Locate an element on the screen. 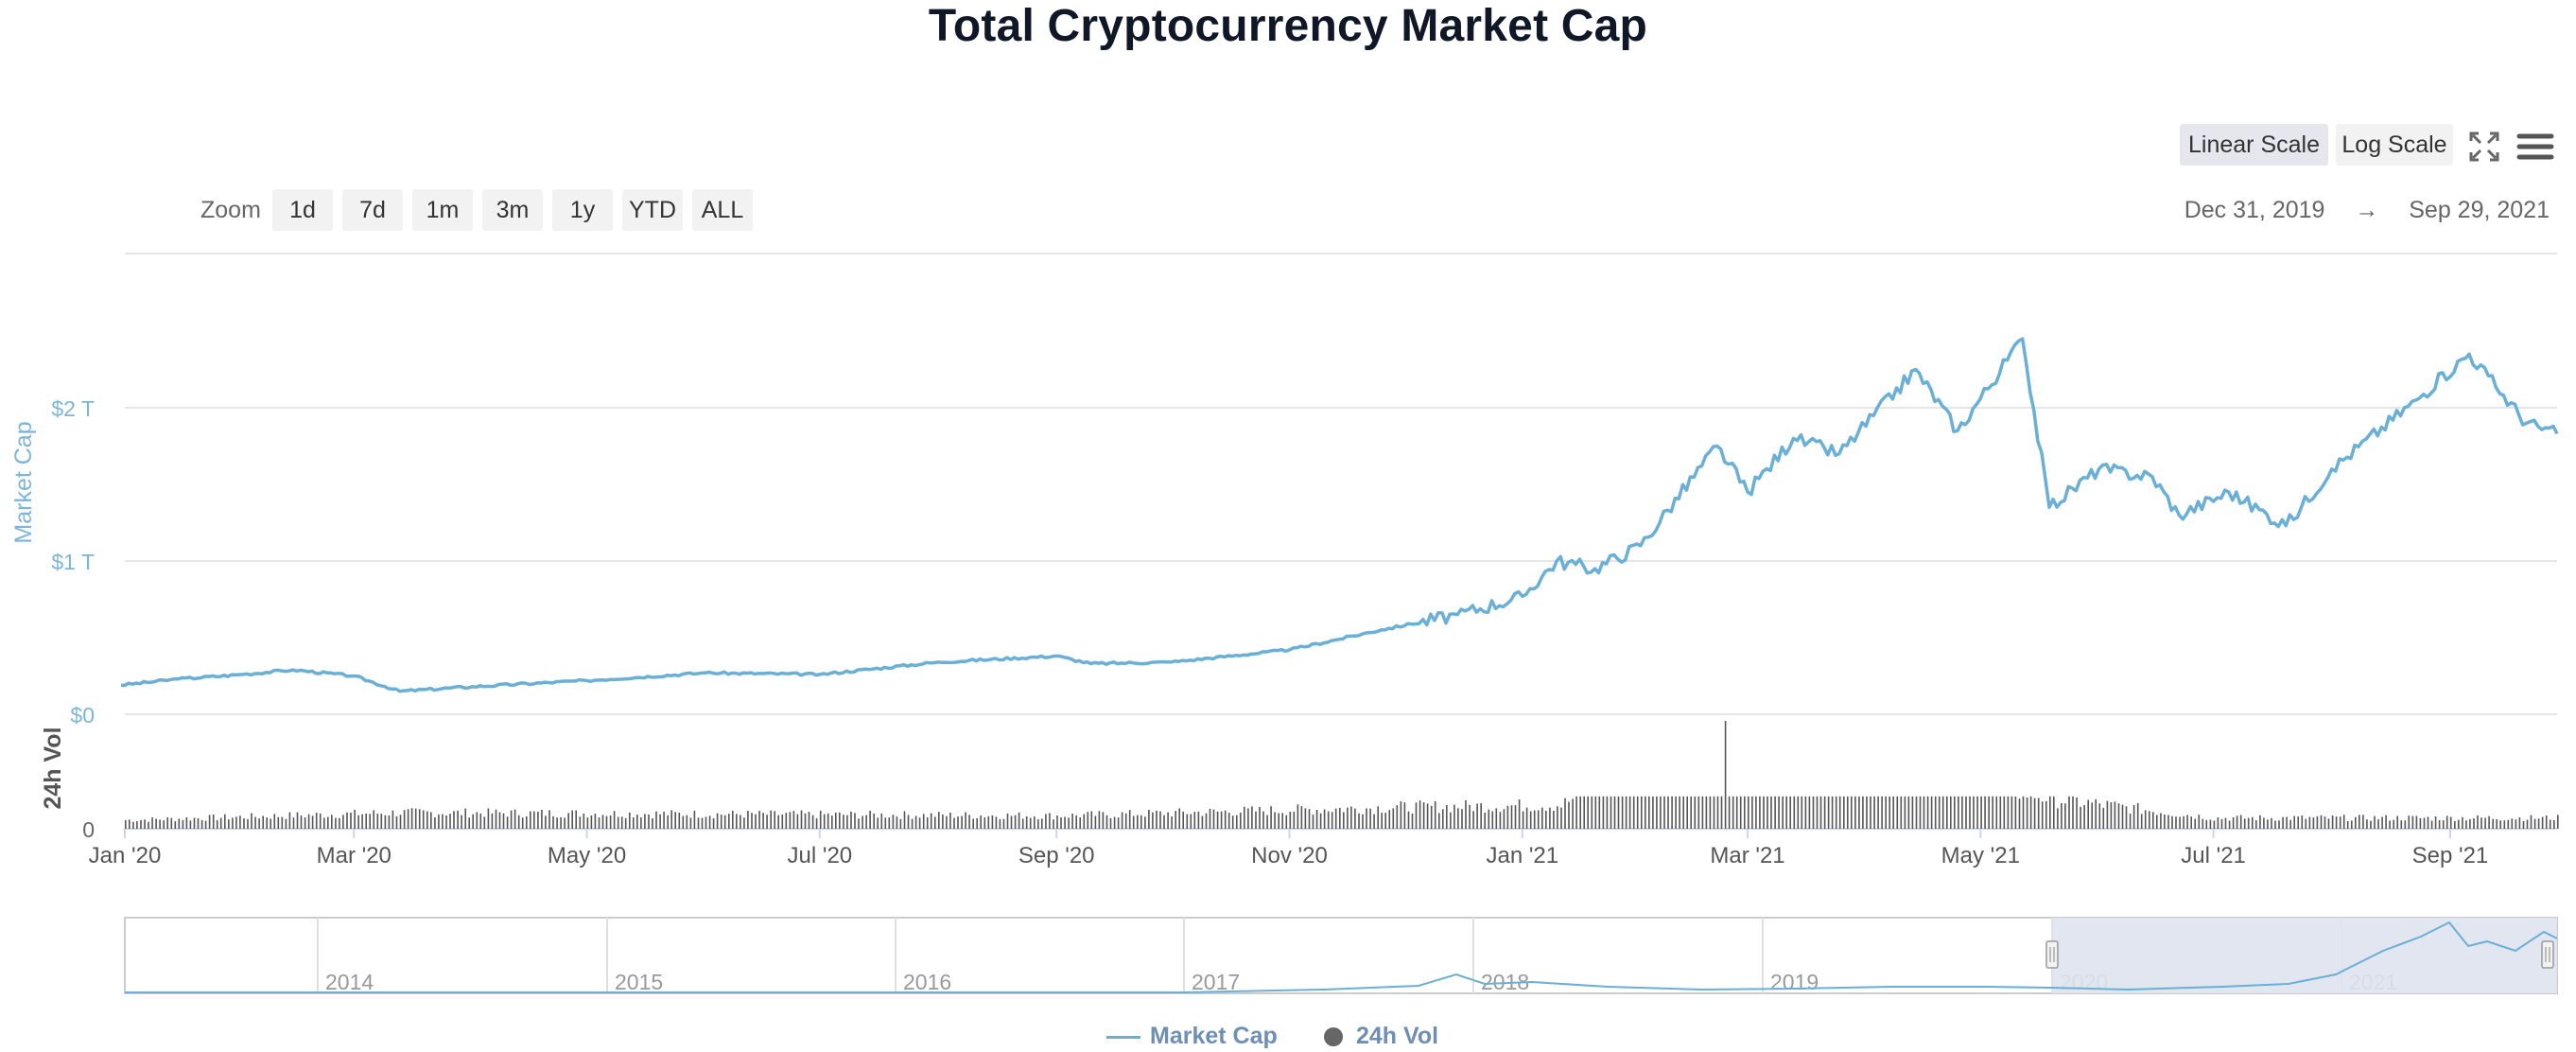 This screenshot has width=2576, height=1052. zoom-1y-button: 1y is located at coordinates (582, 210).